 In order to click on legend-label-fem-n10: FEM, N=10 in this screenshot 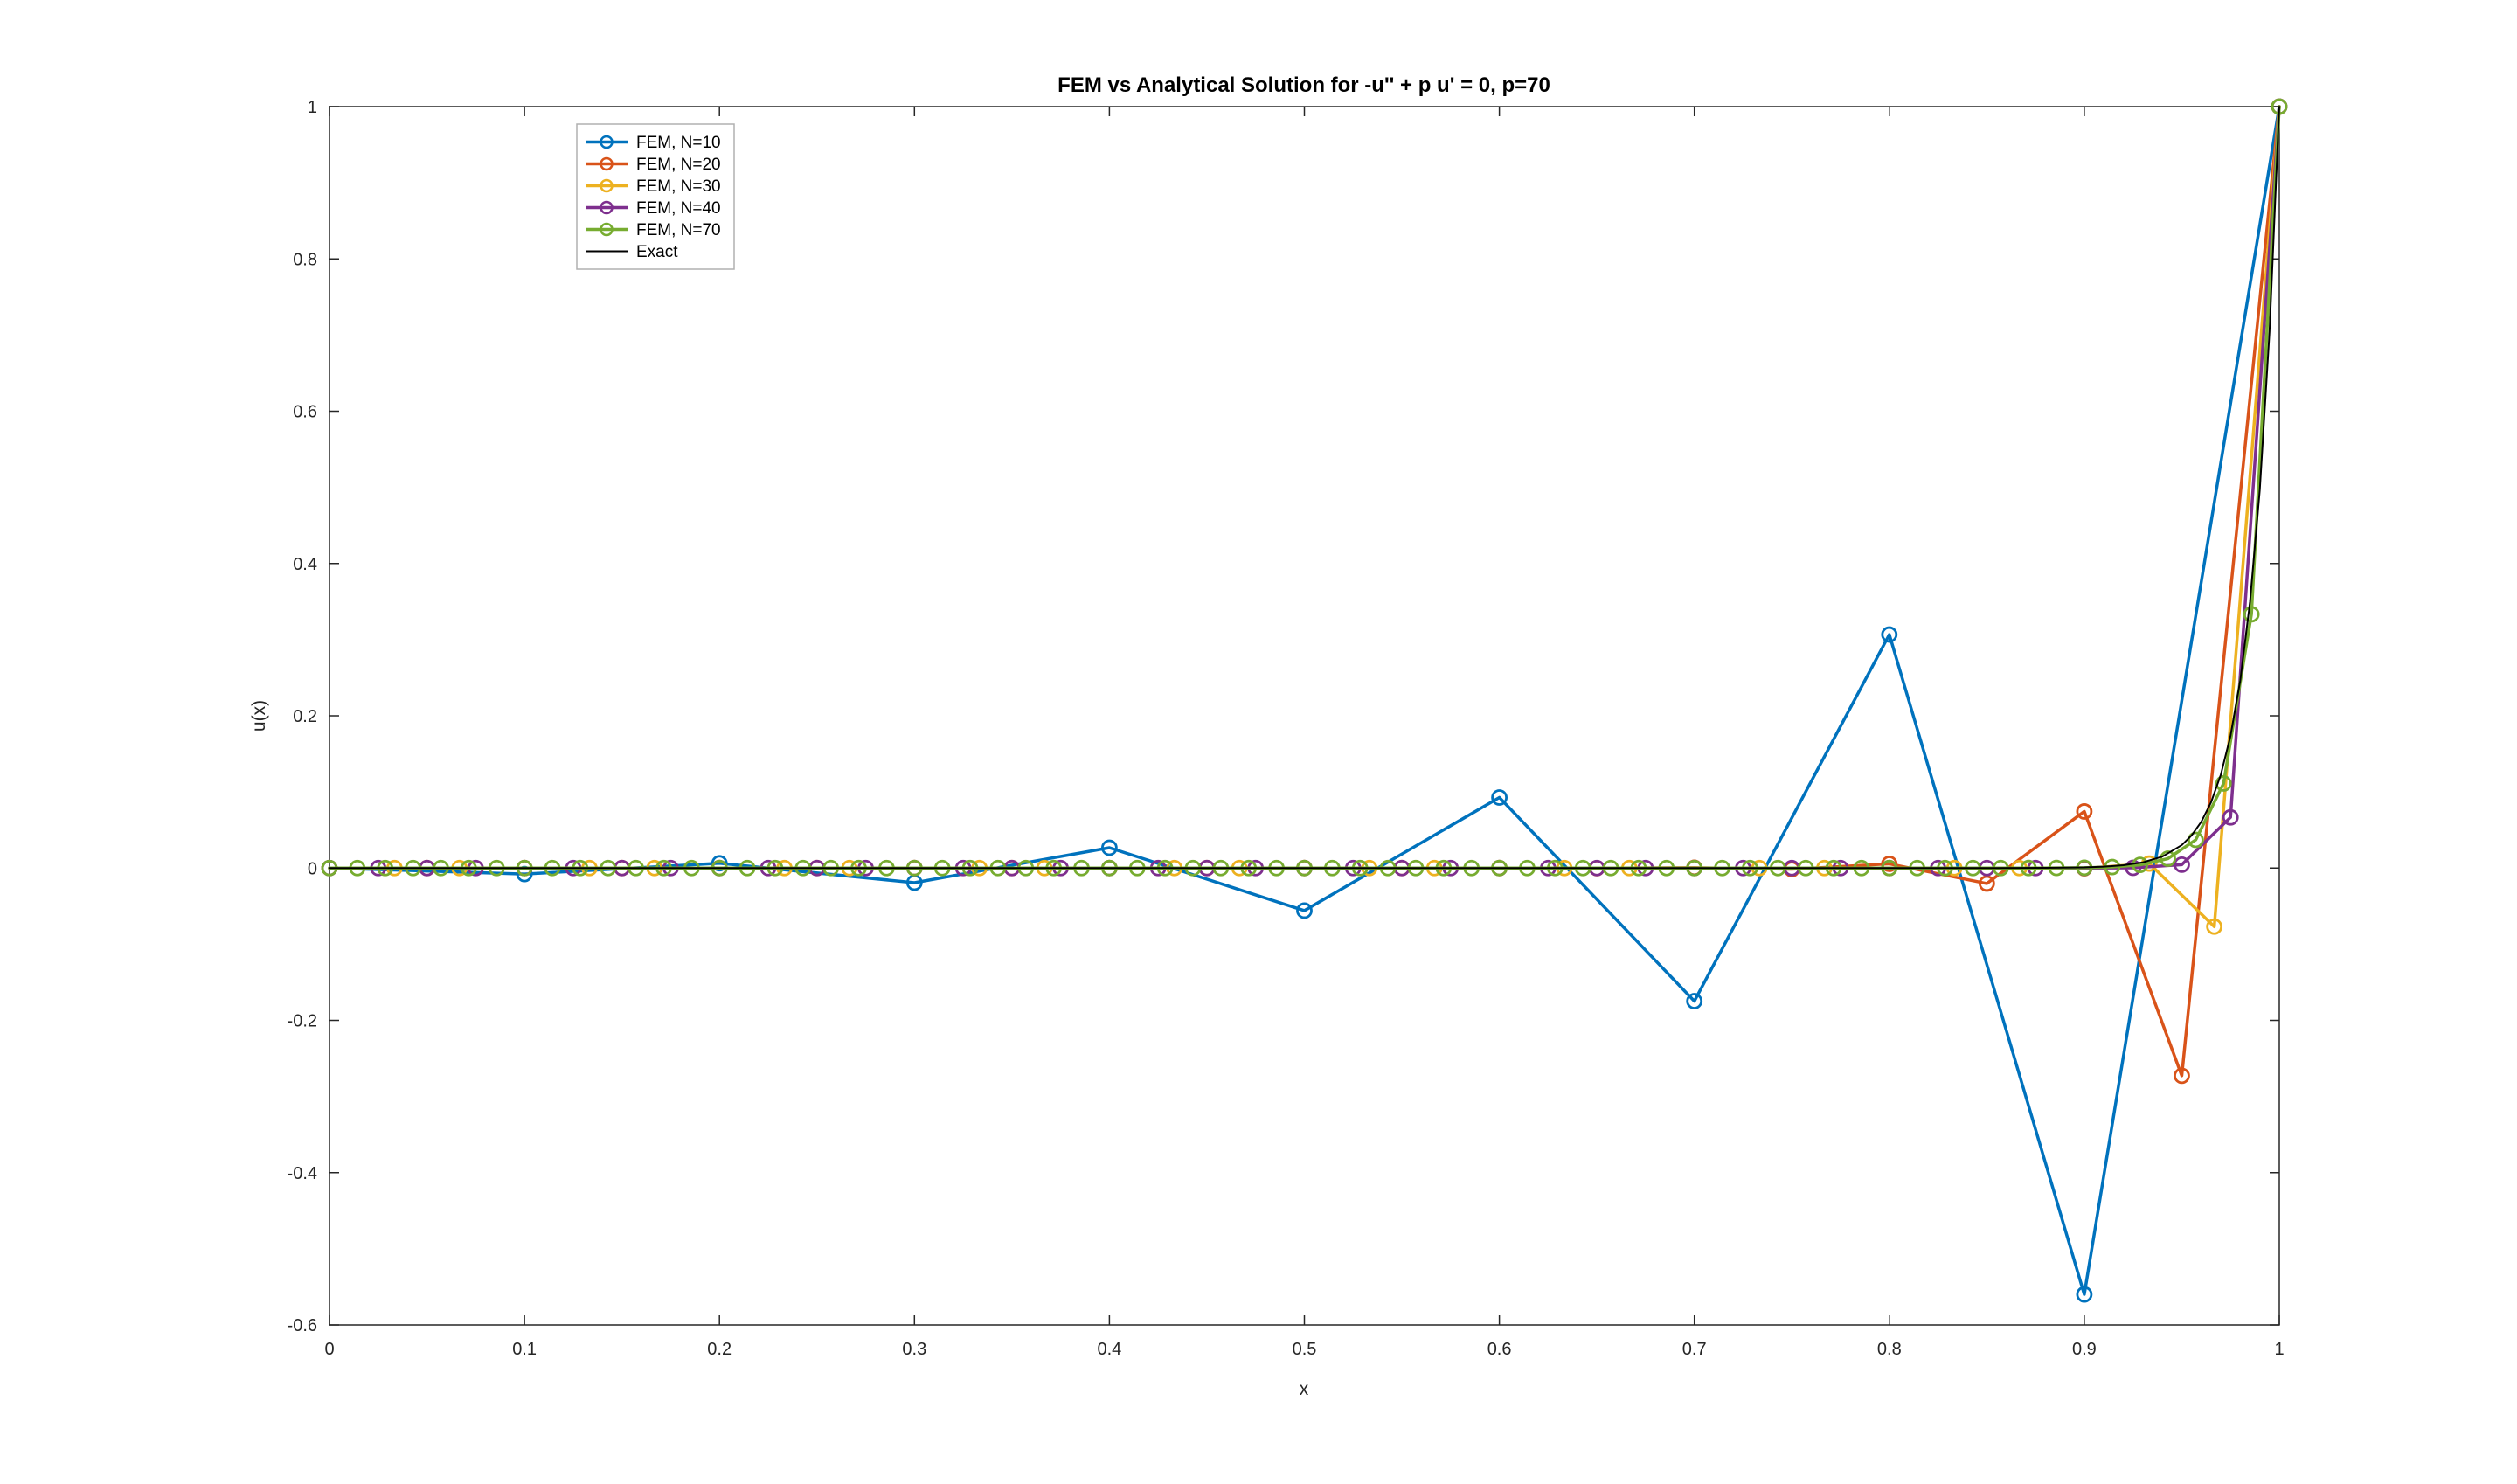, I will do `click(678, 143)`.